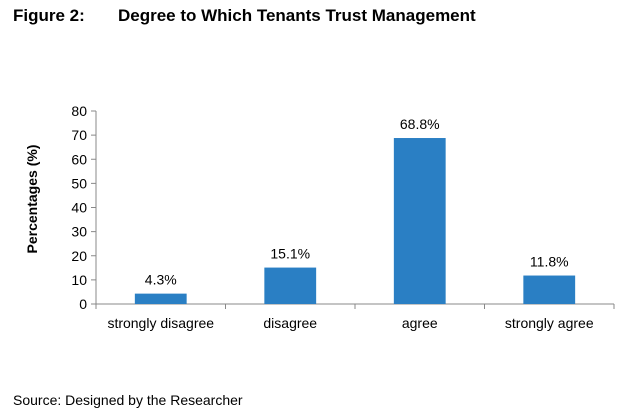 The width and height of the screenshot is (622, 410). Describe the element at coordinates (79, 280) in the screenshot. I see `y-tick-label: 10` at that location.